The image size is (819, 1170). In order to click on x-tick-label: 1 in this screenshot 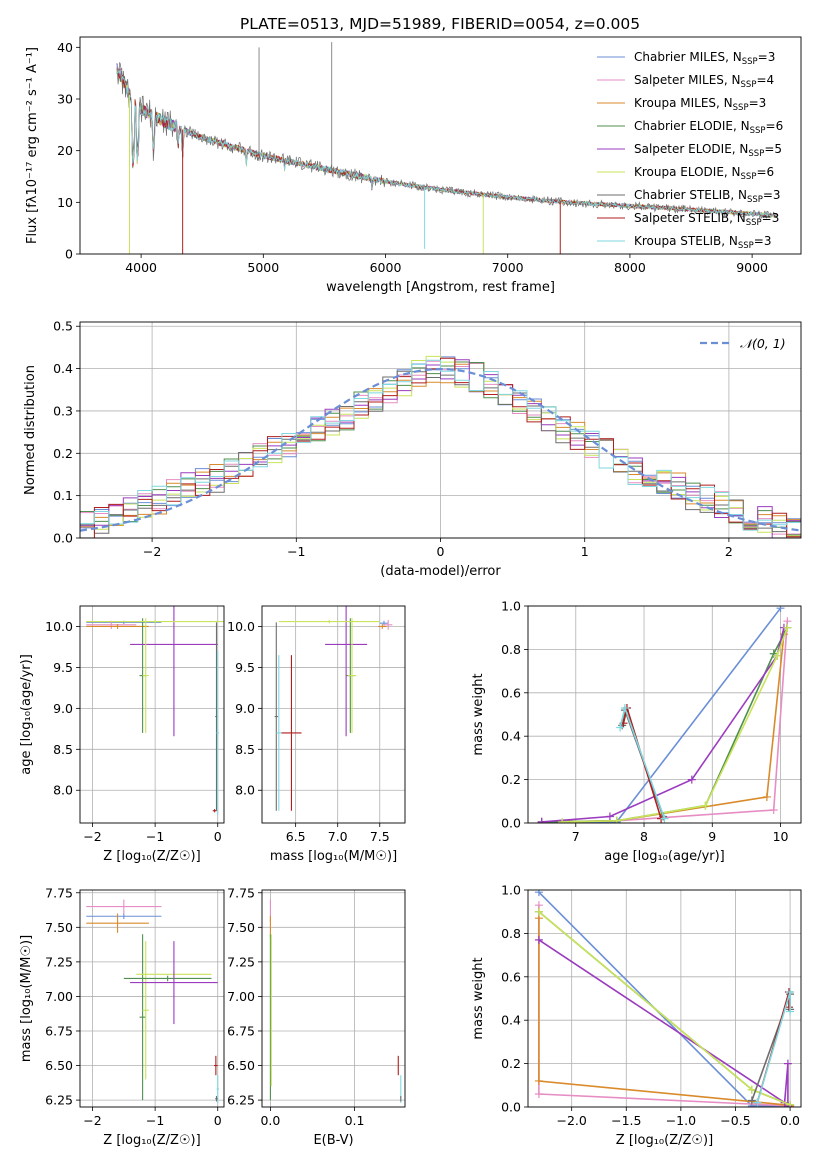, I will do `click(585, 551)`.